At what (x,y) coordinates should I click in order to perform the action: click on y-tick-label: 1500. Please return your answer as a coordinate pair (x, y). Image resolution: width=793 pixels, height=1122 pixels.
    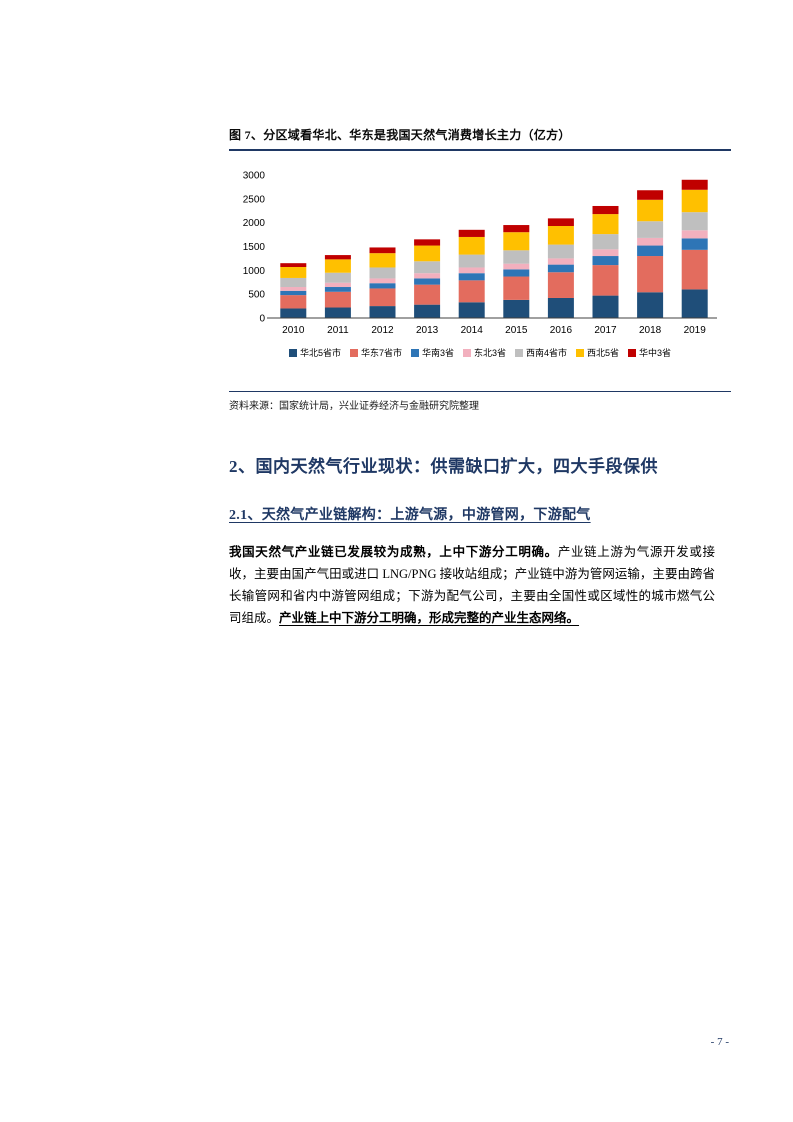
    Looking at the image, I should click on (254, 247).